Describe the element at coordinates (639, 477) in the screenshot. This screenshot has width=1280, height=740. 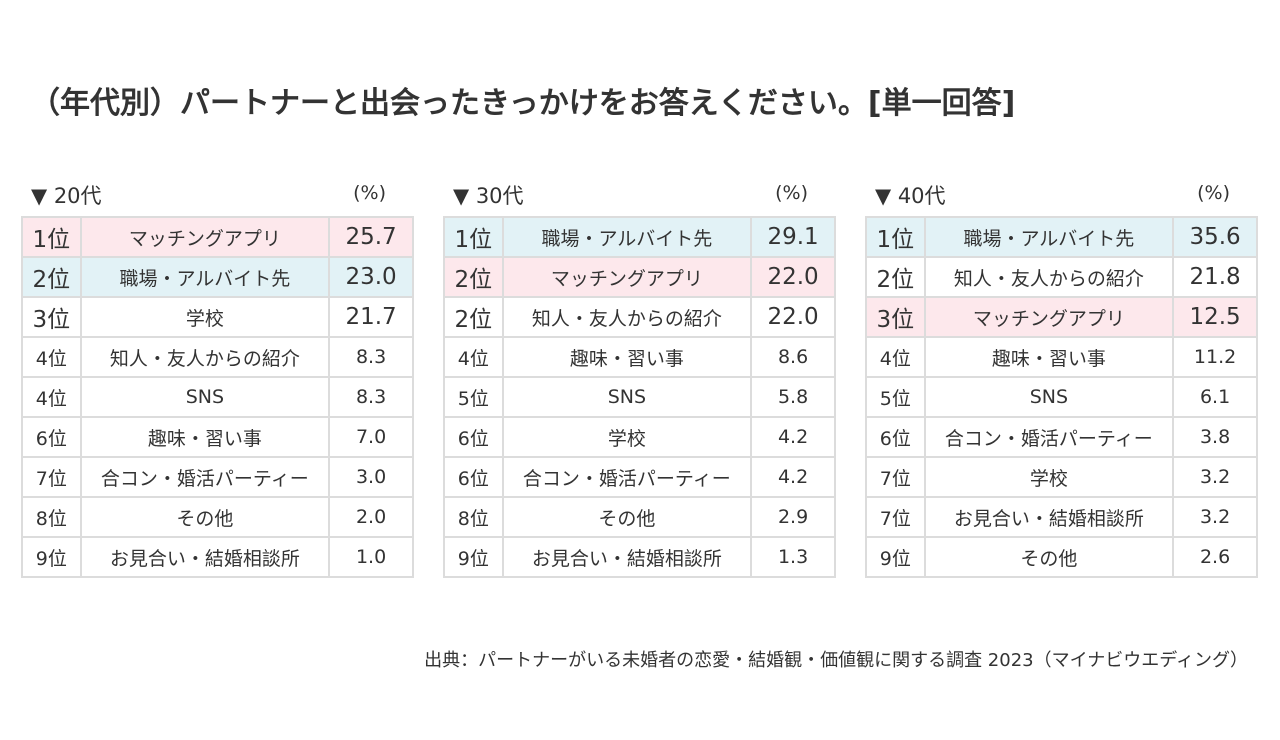
I see `table-row: 6位 合コン・婚活パーティー 4.2` at that location.